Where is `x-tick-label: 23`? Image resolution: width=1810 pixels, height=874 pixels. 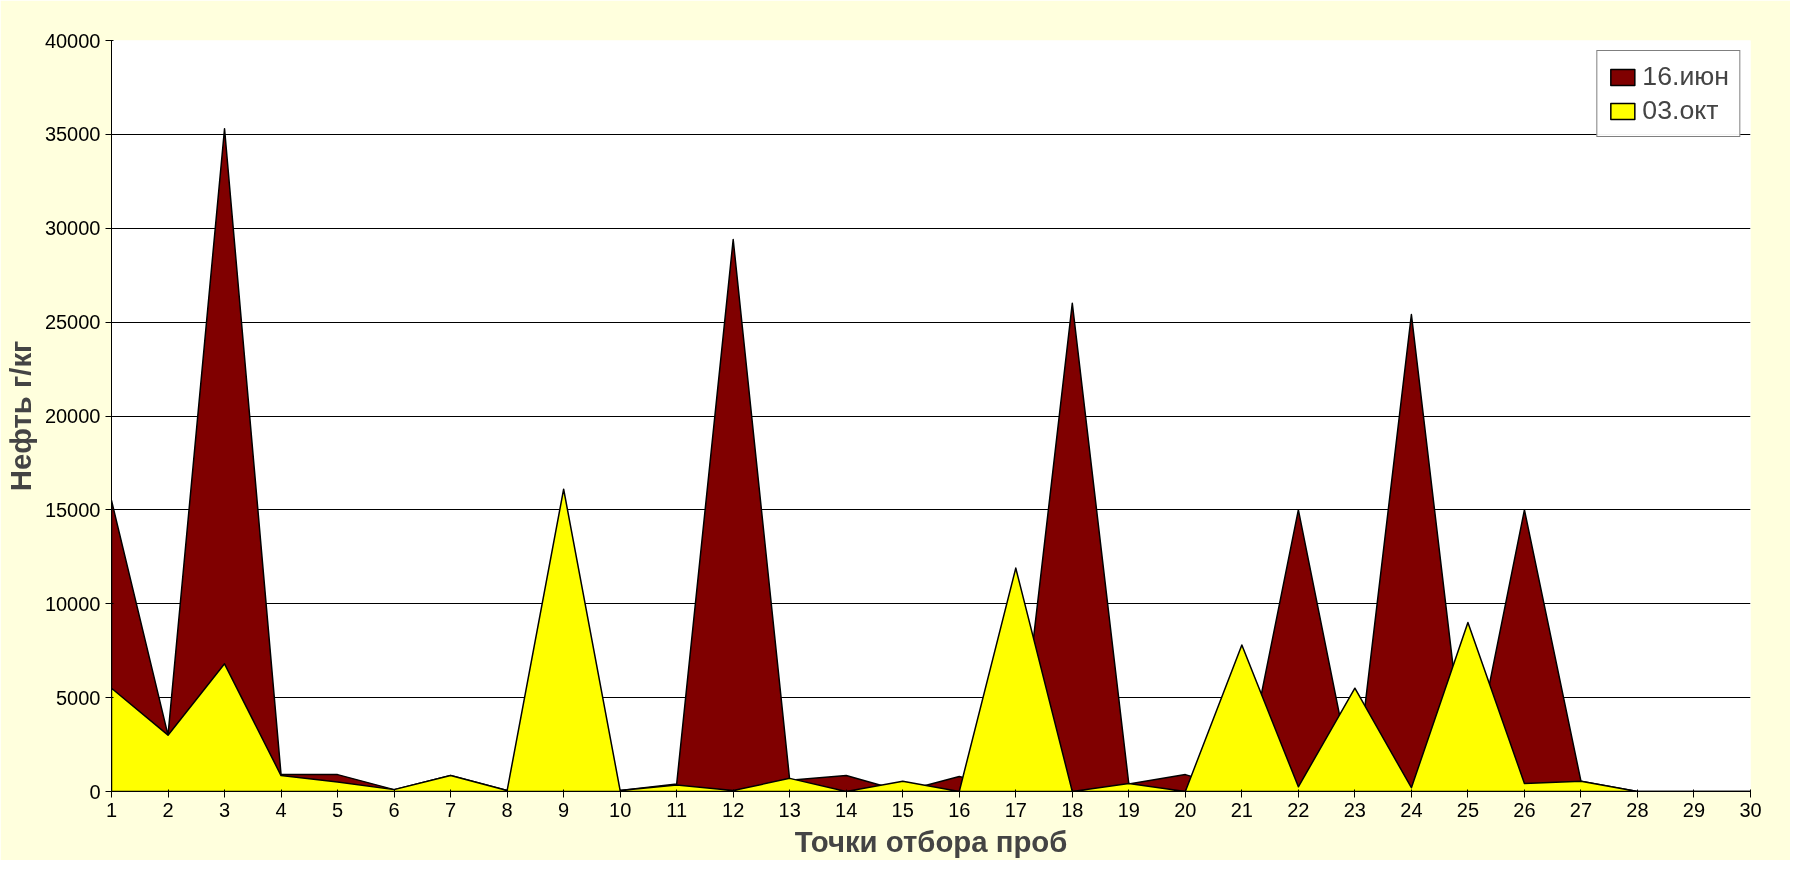 x-tick-label: 23 is located at coordinates (1355, 809).